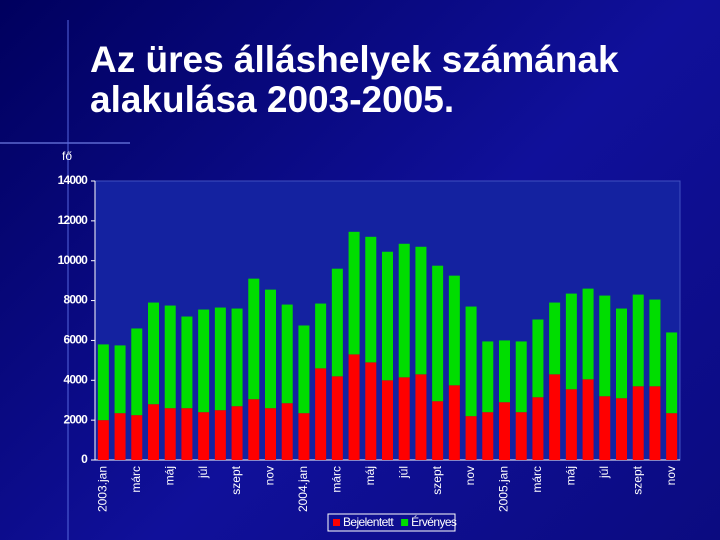 The width and height of the screenshot is (720, 540). What do you see at coordinates (434, 521) in the screenshot?
I see `legend-label: Érvényes` at bounding box center [434, 521].